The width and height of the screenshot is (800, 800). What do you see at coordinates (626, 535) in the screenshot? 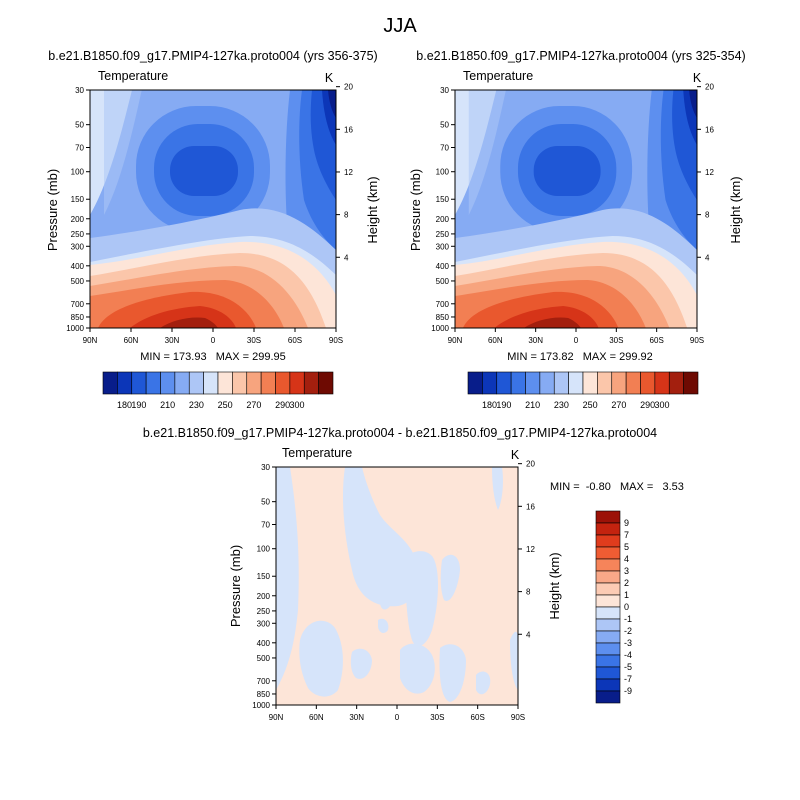
I see `colorbar-label: 7` at bounding box center [626, 535].